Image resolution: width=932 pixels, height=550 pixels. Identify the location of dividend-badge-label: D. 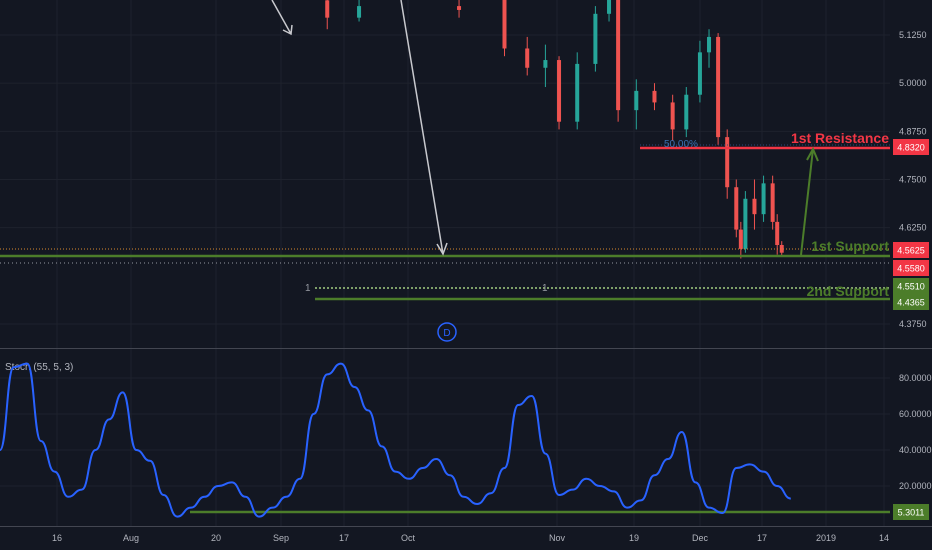
(446, 333).